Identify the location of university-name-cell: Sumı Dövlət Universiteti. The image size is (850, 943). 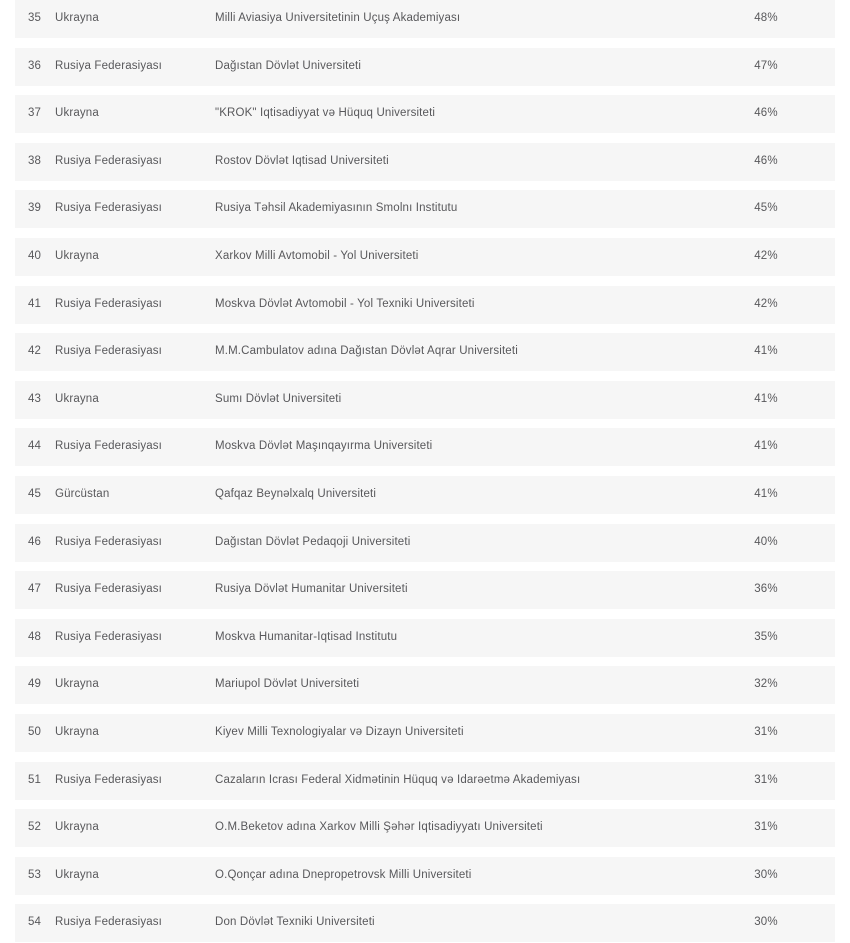
(278, 398).